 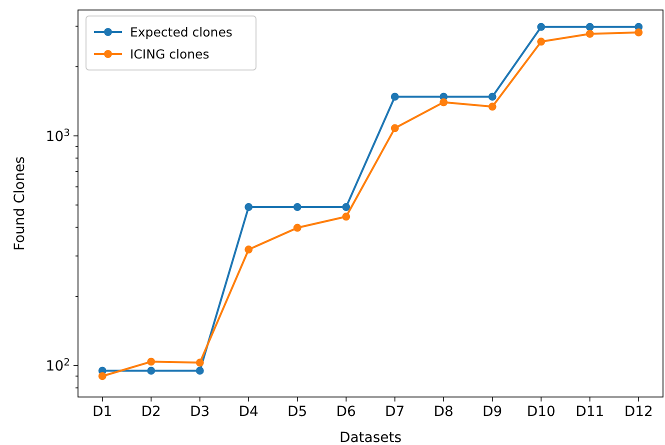 What do you see at coordinates (20, 203) in the screenshot?
I see `y-axis-title: Found Clones` at bounding box center [20, 203].